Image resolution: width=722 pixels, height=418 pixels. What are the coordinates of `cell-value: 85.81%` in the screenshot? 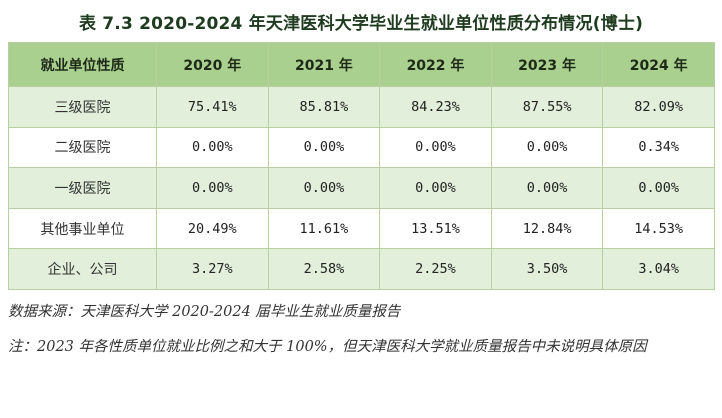 It's located at (324, 107).